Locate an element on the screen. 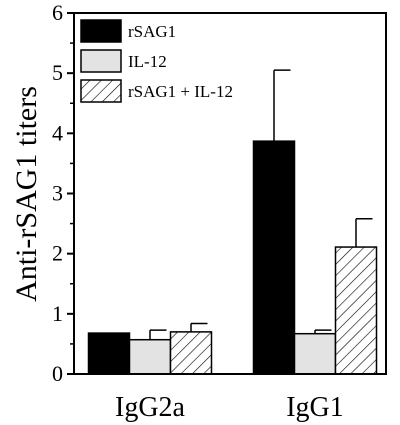  x-category-label: IgG1 is located at coordinates (315, 407).